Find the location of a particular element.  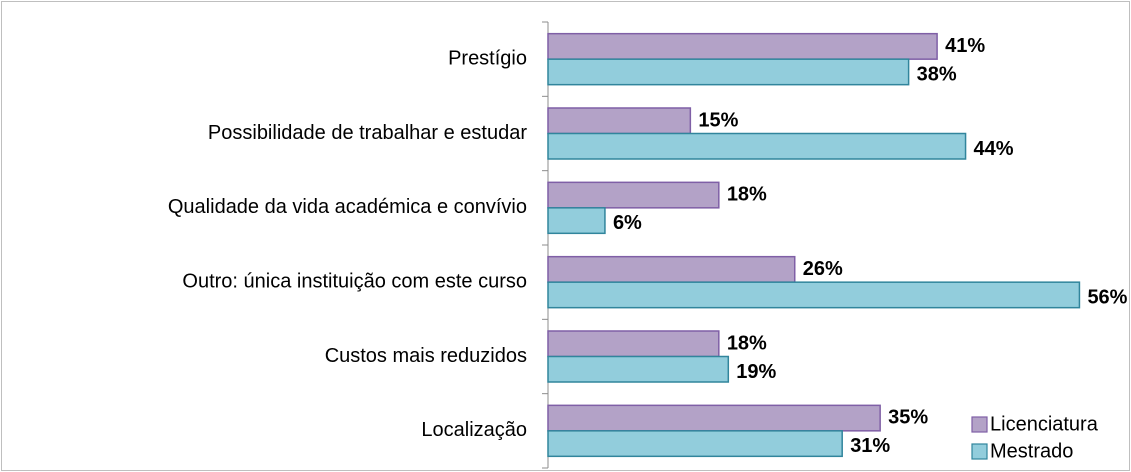

legend-label: Mestrado is located at coordinates (1031, 451).